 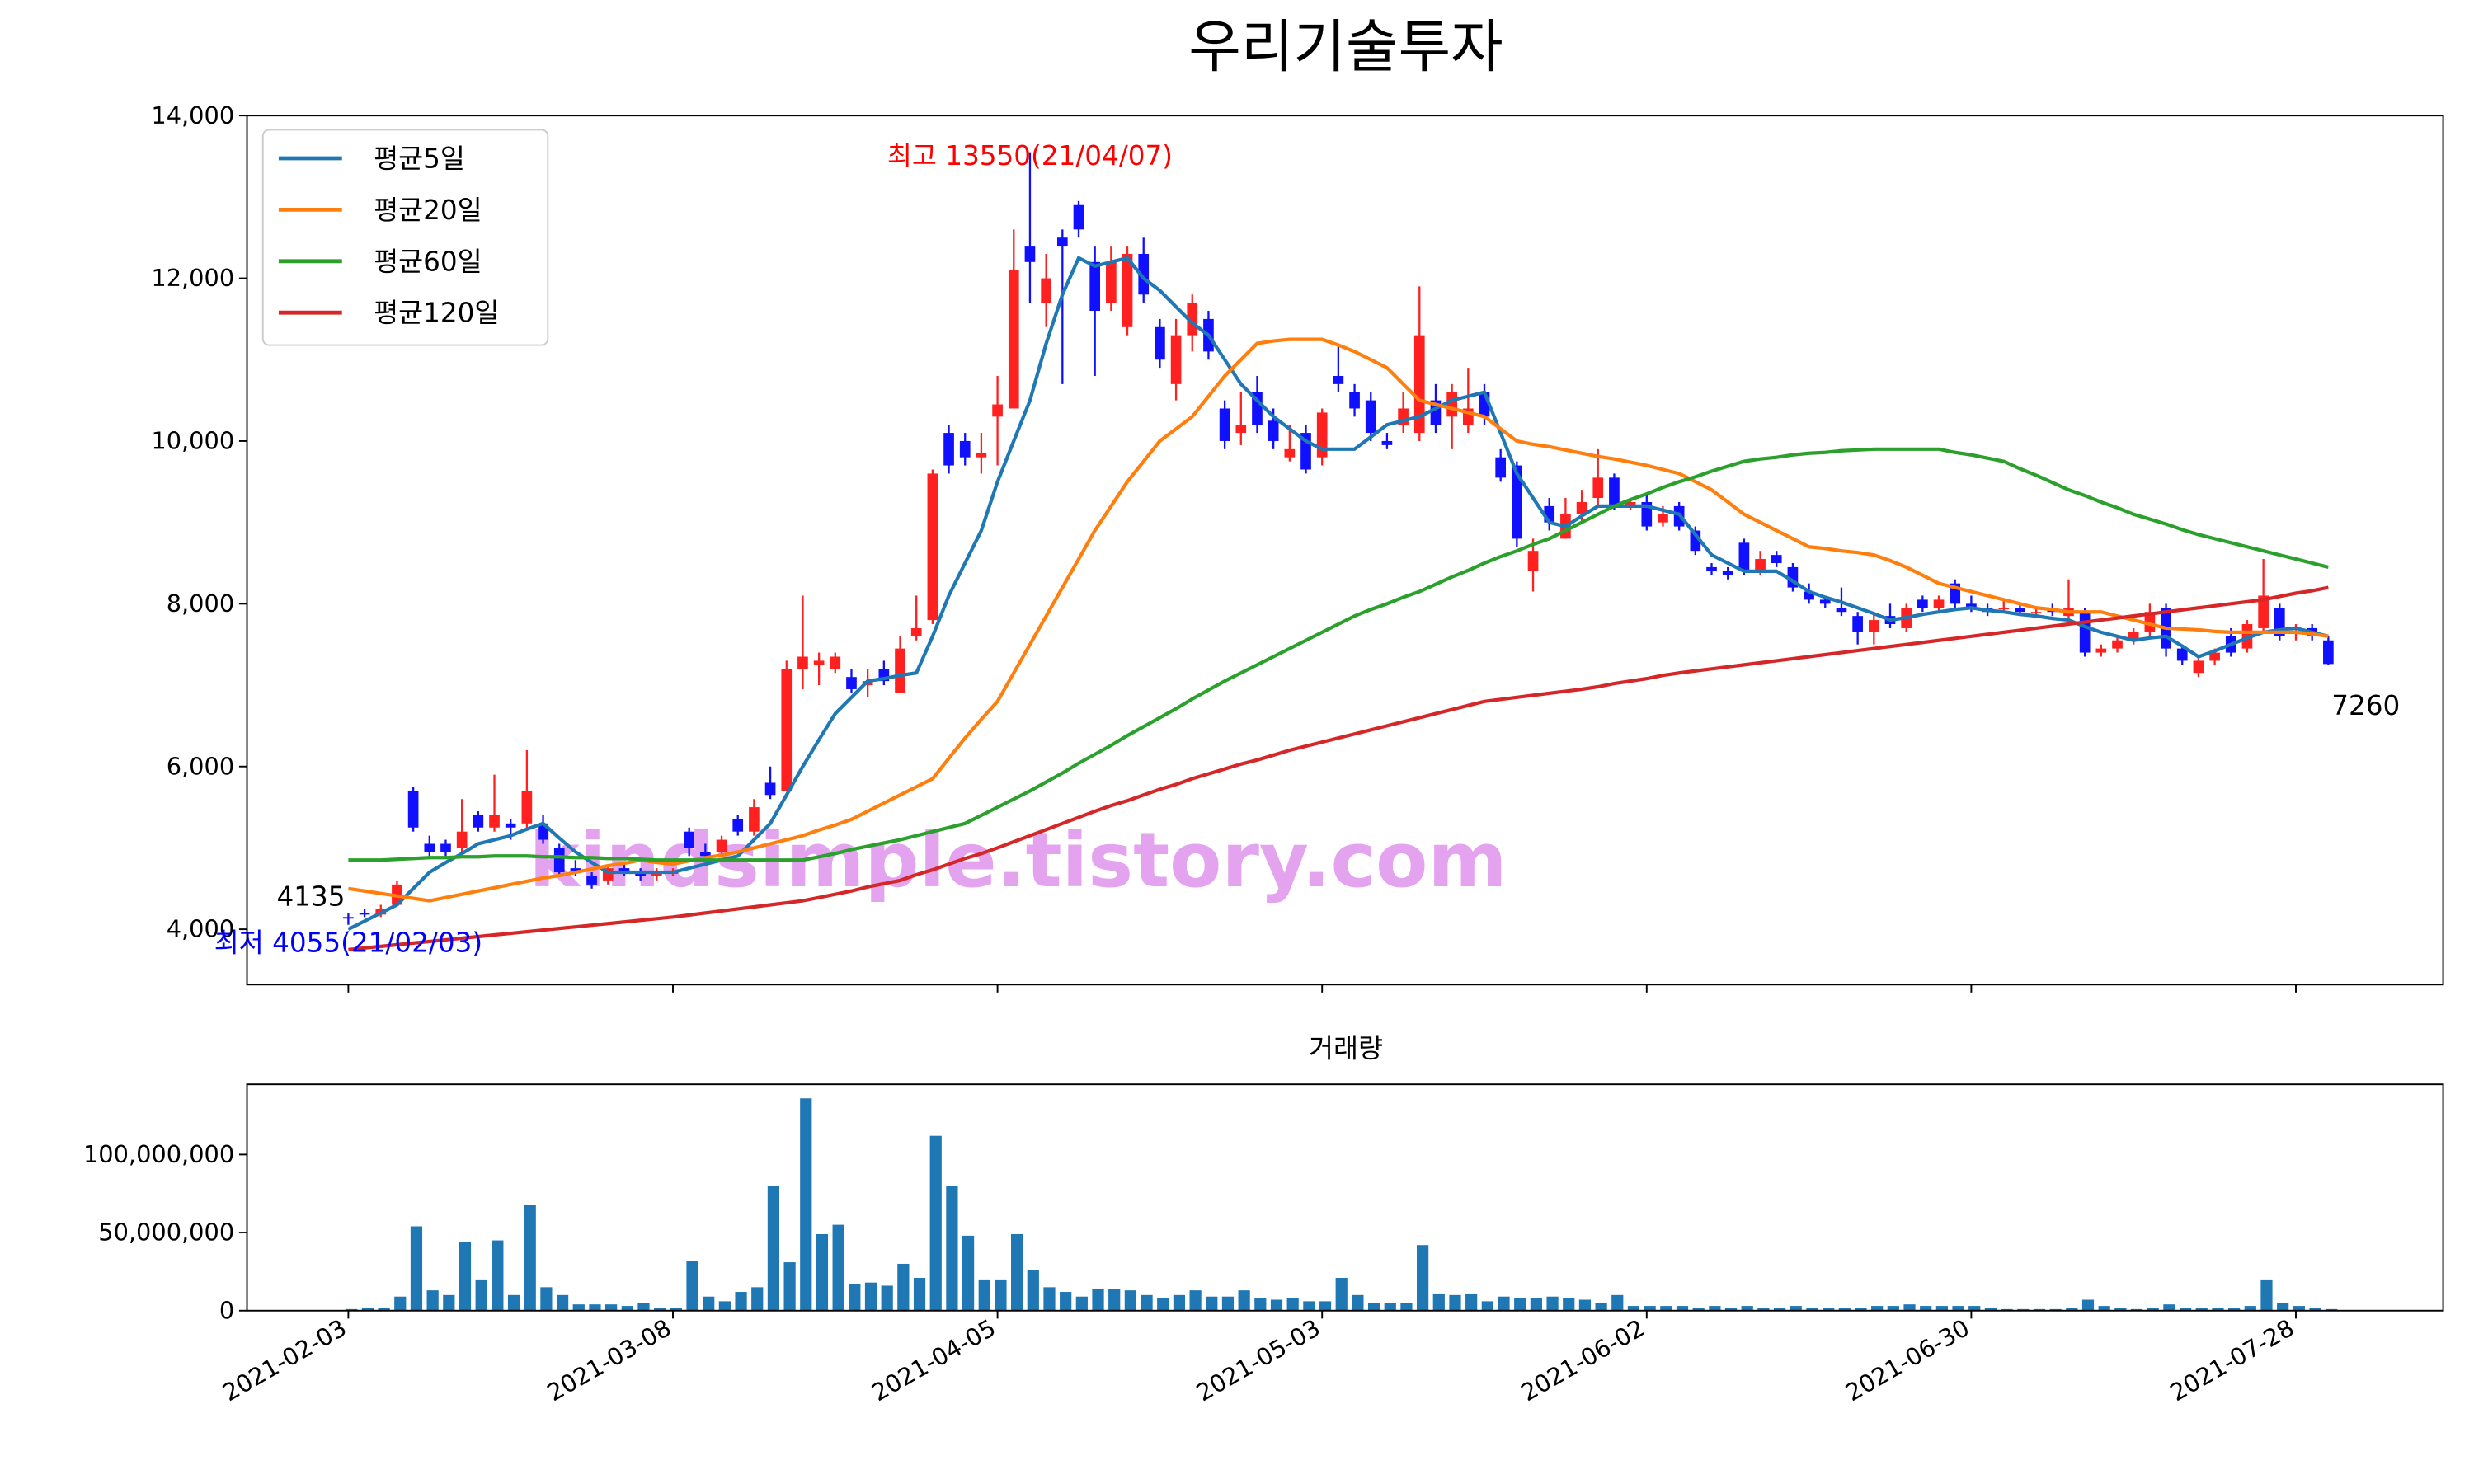 I want to click on first-close-label: 4135, so click(x=311, y=896).